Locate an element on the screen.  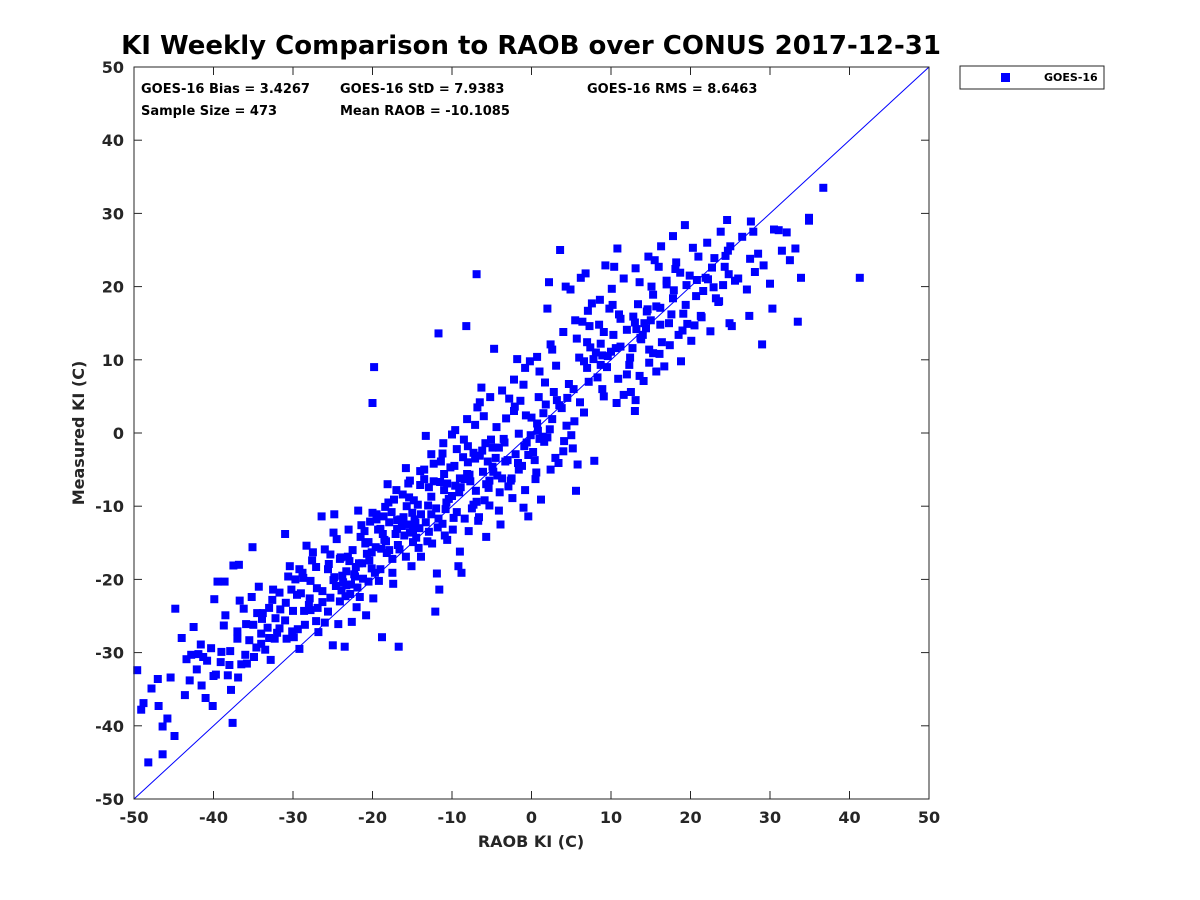
y-tick-label: 30 is located at coordinates (113, 213).